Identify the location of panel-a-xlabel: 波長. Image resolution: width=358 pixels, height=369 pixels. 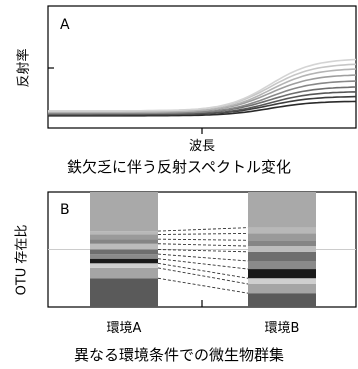
(202, 146).